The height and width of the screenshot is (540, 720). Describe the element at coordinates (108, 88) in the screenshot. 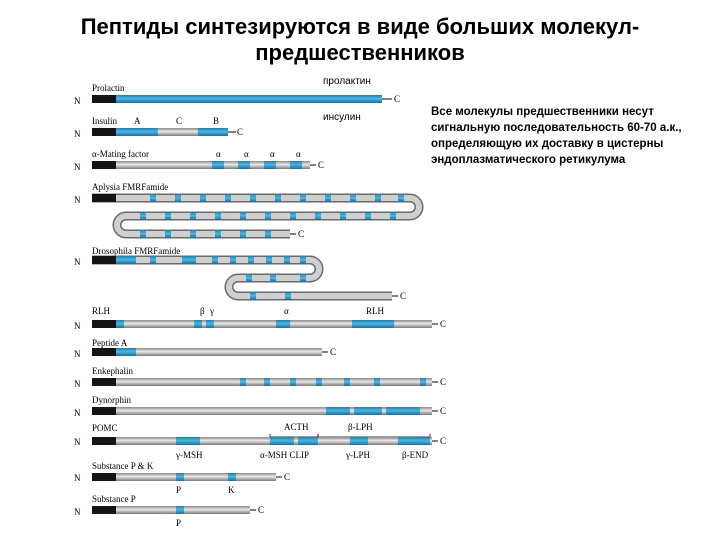

I see `prolactin-label: Prolactin` at that location.